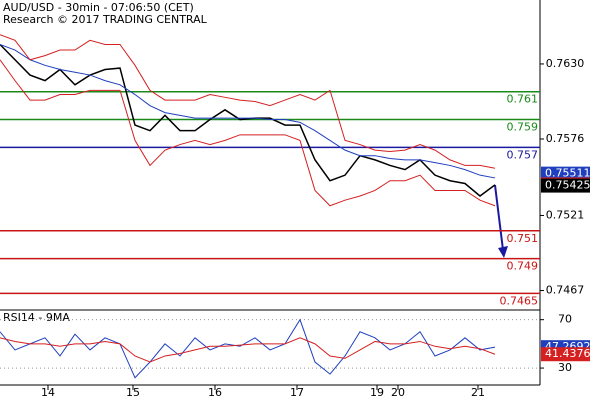 The height and width of the screenshot is (400, 590). What do you see at coordinates (133, 392) in the screenshot?
I see `x-tick-label: 15` at bounding box center [133, 392].